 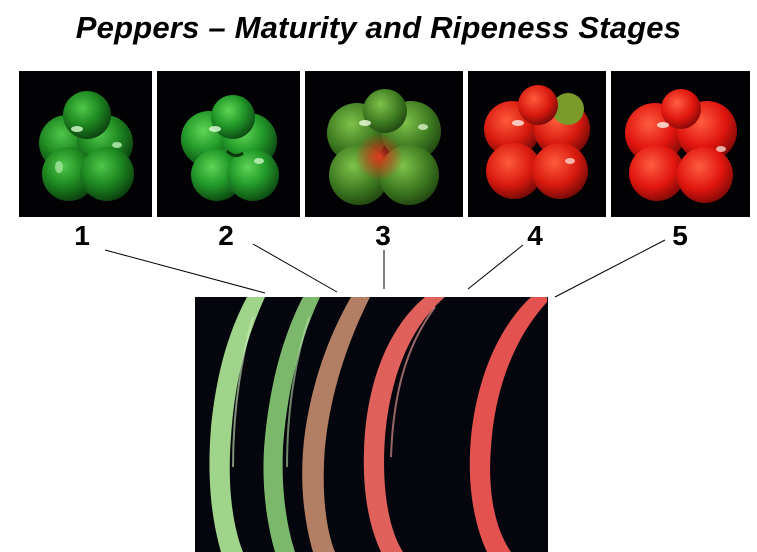 What do you see at coordinates (82, 235) in the screenshot?
I see `stage-number-1: 1` at bounding box center [82, 235].